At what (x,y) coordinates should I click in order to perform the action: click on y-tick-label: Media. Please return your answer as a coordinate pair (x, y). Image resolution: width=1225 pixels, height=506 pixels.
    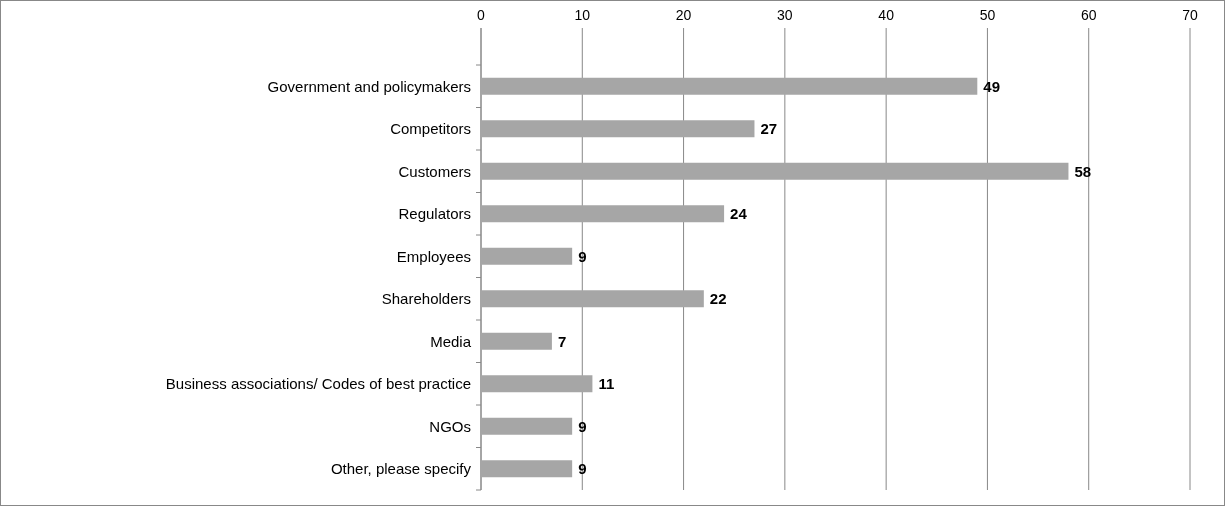
    Looking at the image, I should click on (451, 341).